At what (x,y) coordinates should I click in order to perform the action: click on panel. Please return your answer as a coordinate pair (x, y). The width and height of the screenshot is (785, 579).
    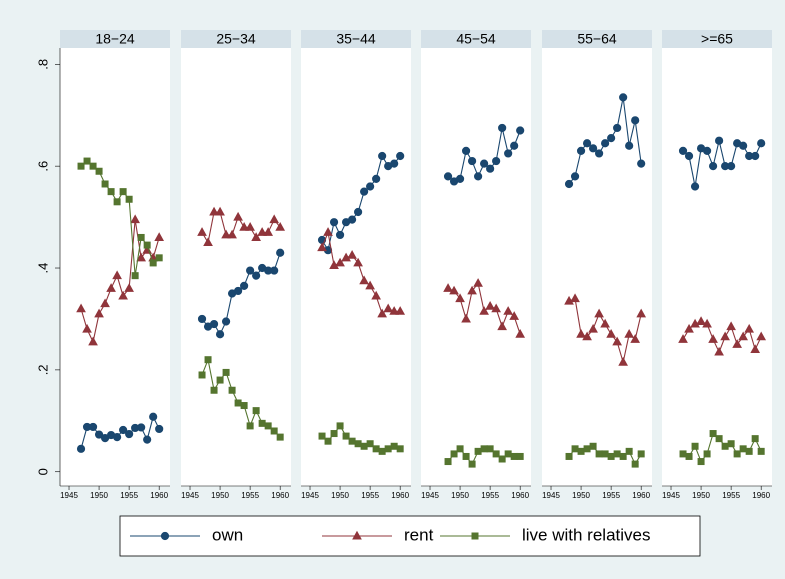
    Looking at the image, I should click on (597, 267).